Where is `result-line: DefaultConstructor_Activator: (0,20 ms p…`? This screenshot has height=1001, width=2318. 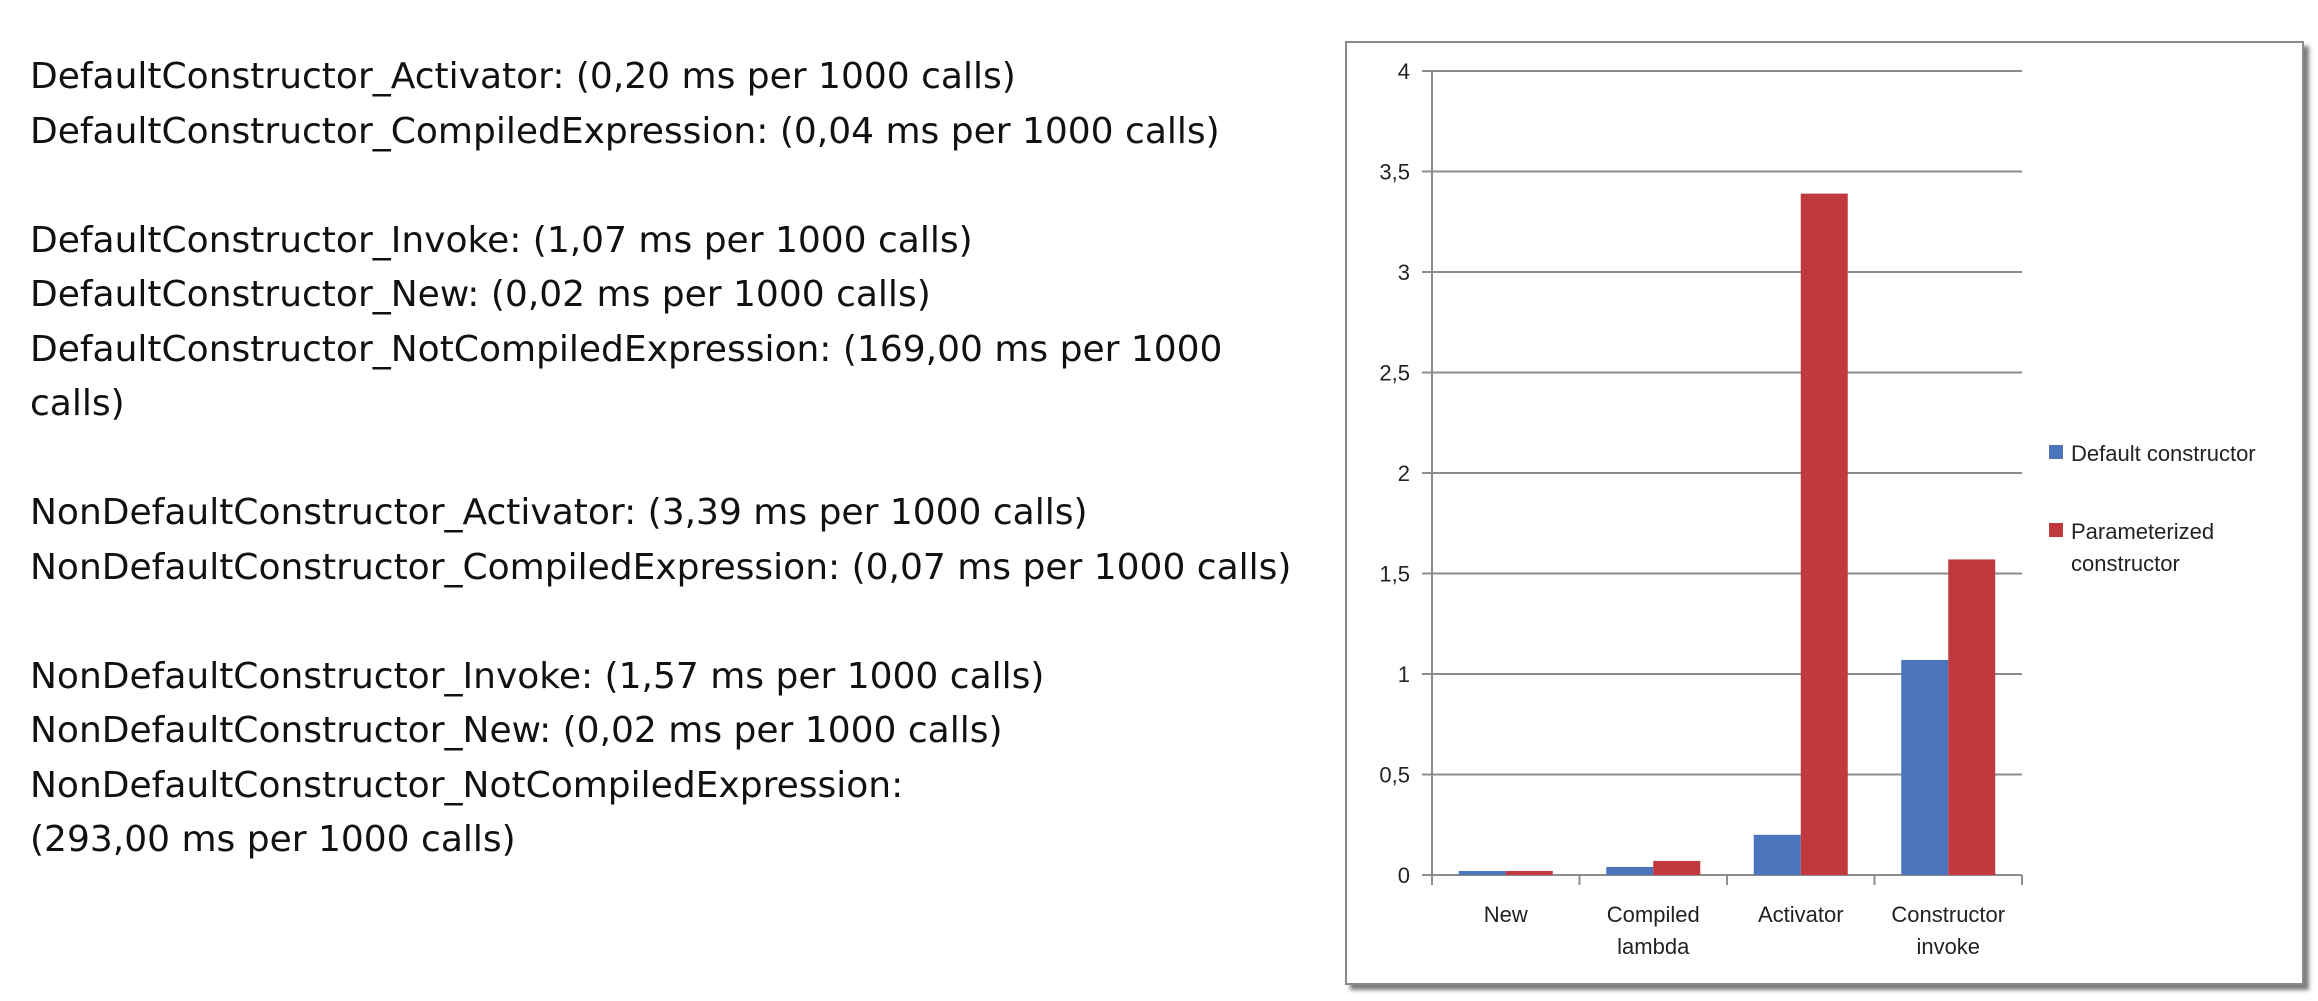
result-line: DefaultConstructor_Activator: (0,20 ms p… is located at coordinates (523, 76).